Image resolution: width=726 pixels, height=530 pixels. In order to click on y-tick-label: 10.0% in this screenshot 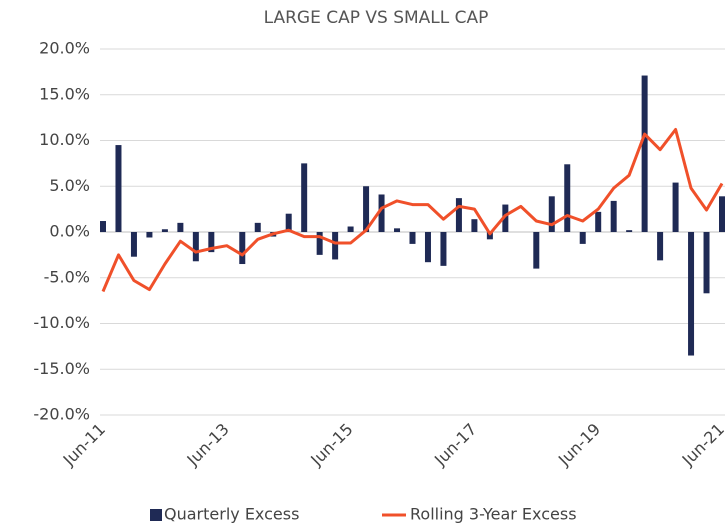, I will do `click(64, 139)`.